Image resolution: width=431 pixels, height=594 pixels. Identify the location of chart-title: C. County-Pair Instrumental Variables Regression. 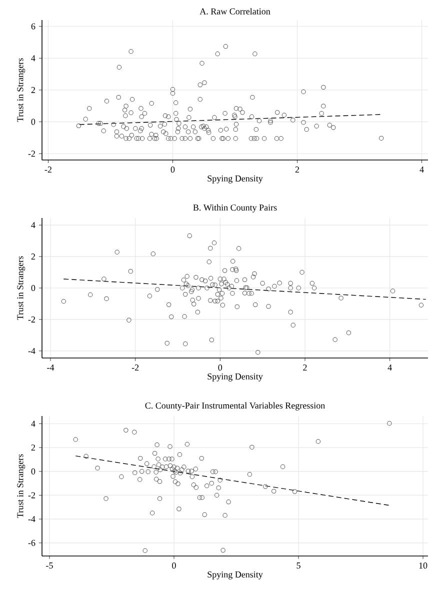
(235, 406).